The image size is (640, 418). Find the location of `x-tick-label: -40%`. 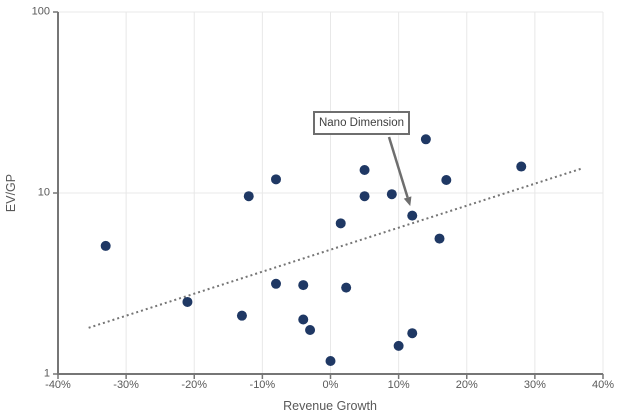

x-tick-label: -40% is located at coordinates (58, 385).